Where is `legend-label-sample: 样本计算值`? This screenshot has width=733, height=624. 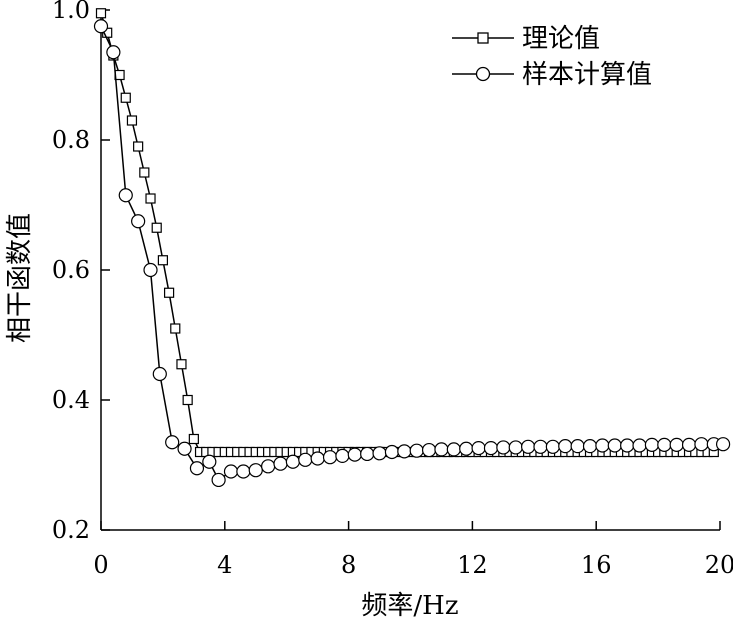 legend-label-sample: 样本计算值 is located at coordinates (587, 75).